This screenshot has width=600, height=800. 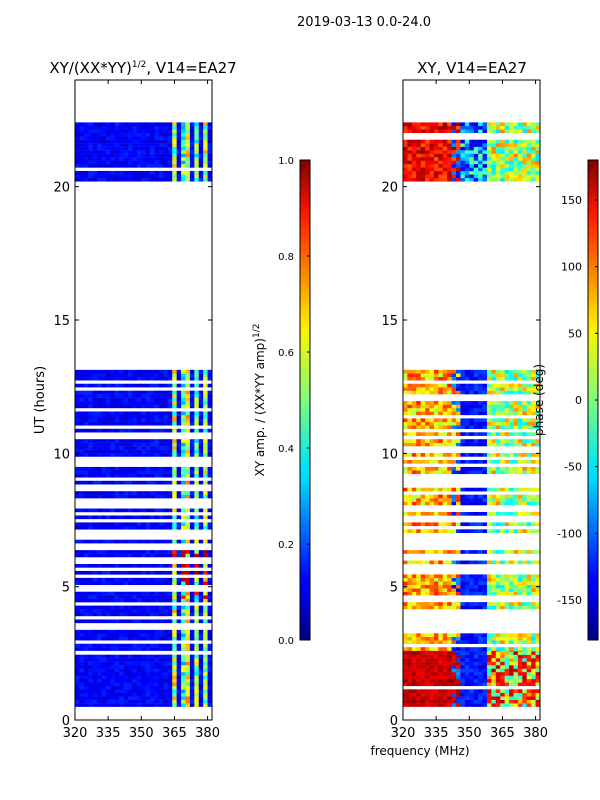 I want to click on left-colorbar-label: XY amp. / (XX*YY amp)1/2, so click(x=259, y=400).